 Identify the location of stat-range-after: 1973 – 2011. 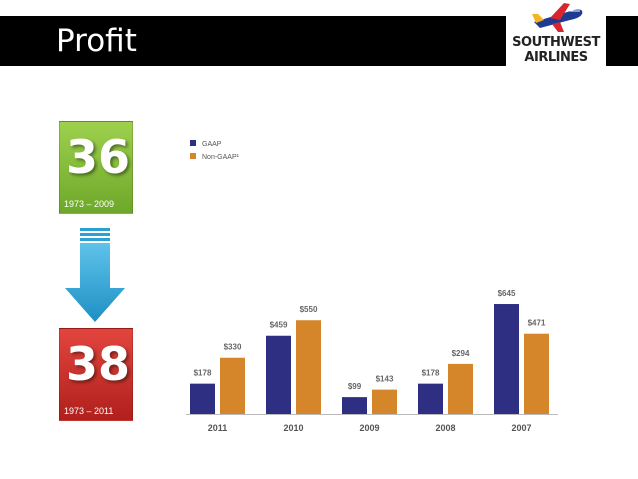
(89, 411).